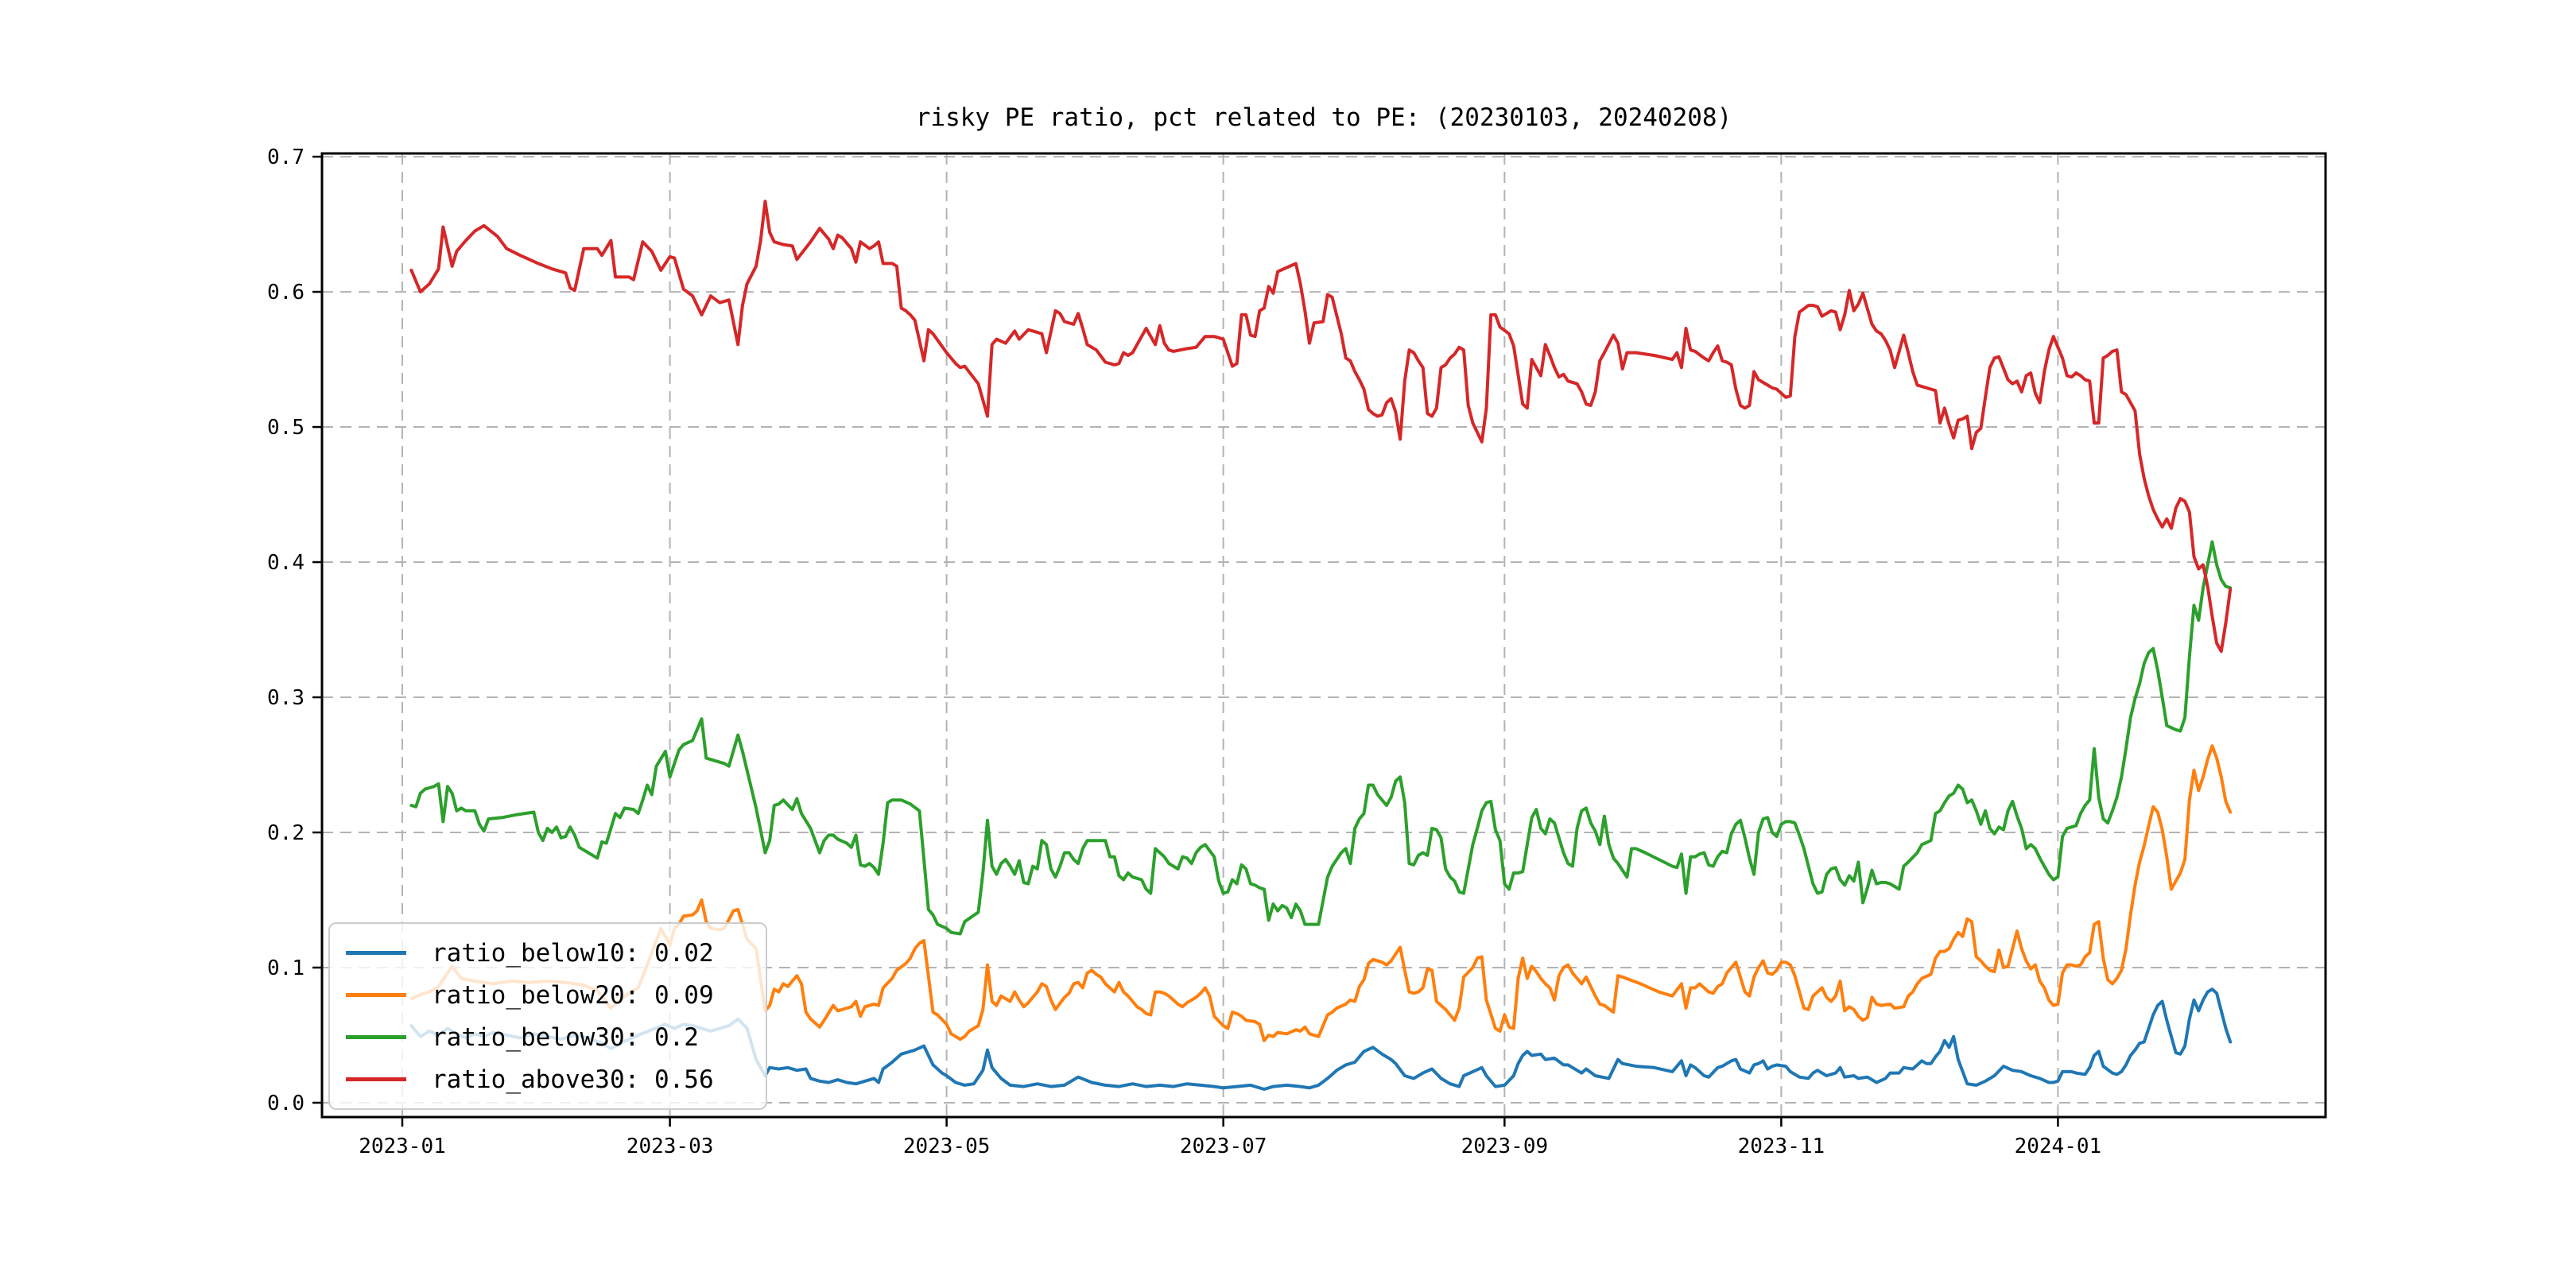 This screenshot has height=1288, width=2576. I want to click on series-line-ratio_below10, so click(1321, 1039).